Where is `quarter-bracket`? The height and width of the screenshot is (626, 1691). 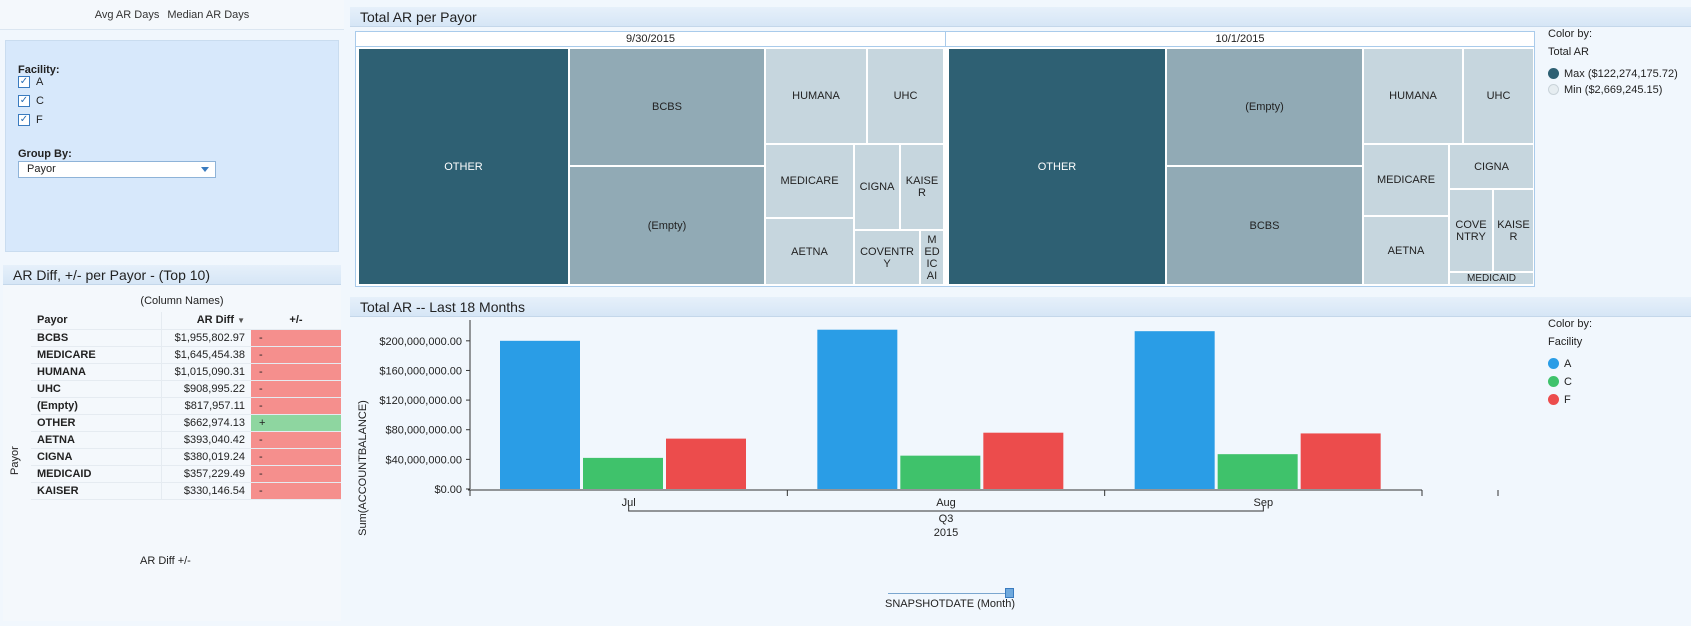
quarter-bracket is located at coordinates (946, 508).